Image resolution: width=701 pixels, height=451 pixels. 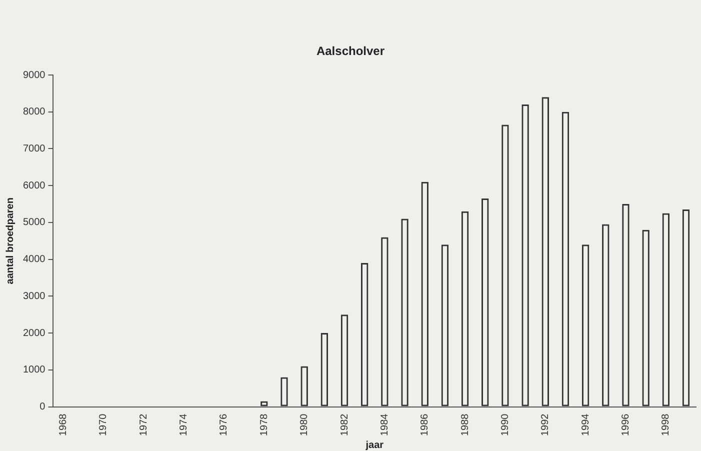 I want to click on y-tick-label: 8000, so click(x=34, y=112).